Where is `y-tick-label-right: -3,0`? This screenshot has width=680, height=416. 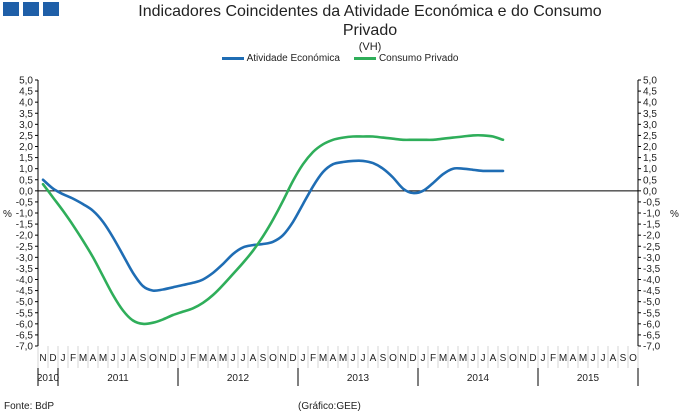 y-tick-label-right: -3,0 is located at coordinates (652, 258).